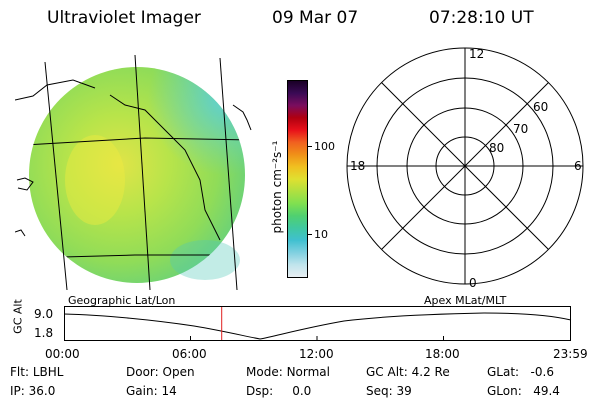  I want to click on status-ip: IP: 36.0, so click(33, 391).